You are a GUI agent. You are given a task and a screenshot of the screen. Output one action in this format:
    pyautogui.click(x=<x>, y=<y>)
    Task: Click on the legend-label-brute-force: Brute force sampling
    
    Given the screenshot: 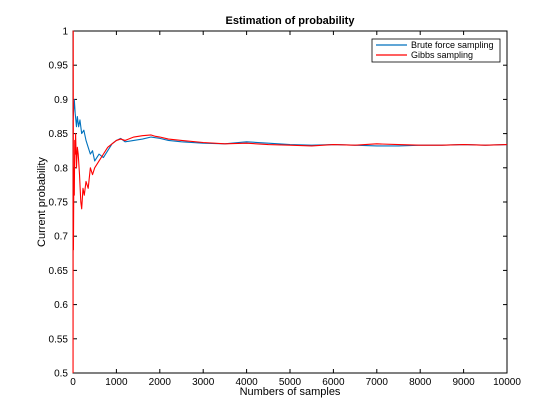 What is the action you would take?
    pyautogui.click(x=452, y=45)
    